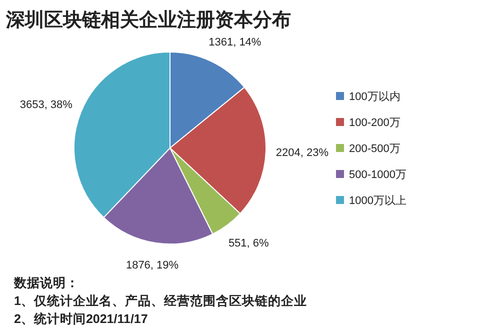  Describe the element at coordinates (160, 300) in the screenshot. I see `text: 1、仅统计企业名、产品、经营范围含区块链的企业` at that location.